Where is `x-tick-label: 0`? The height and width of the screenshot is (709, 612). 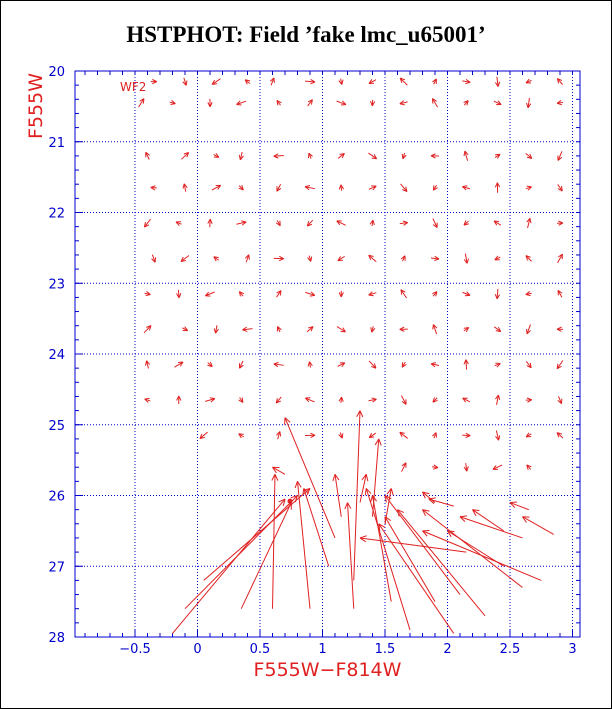 x-tick-label: 0 is located at coordinates (197, 649).